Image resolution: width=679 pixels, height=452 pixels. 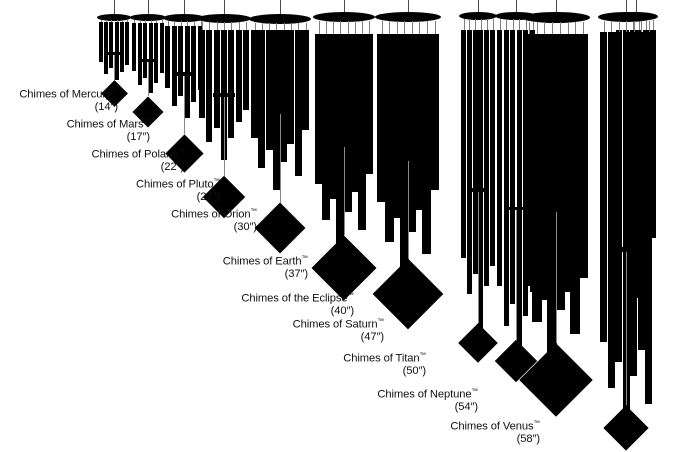 What do you see at coordinates (106, 106) in the screenshot?
I see `product-size: (14″)` at bounding box center [106, 106].